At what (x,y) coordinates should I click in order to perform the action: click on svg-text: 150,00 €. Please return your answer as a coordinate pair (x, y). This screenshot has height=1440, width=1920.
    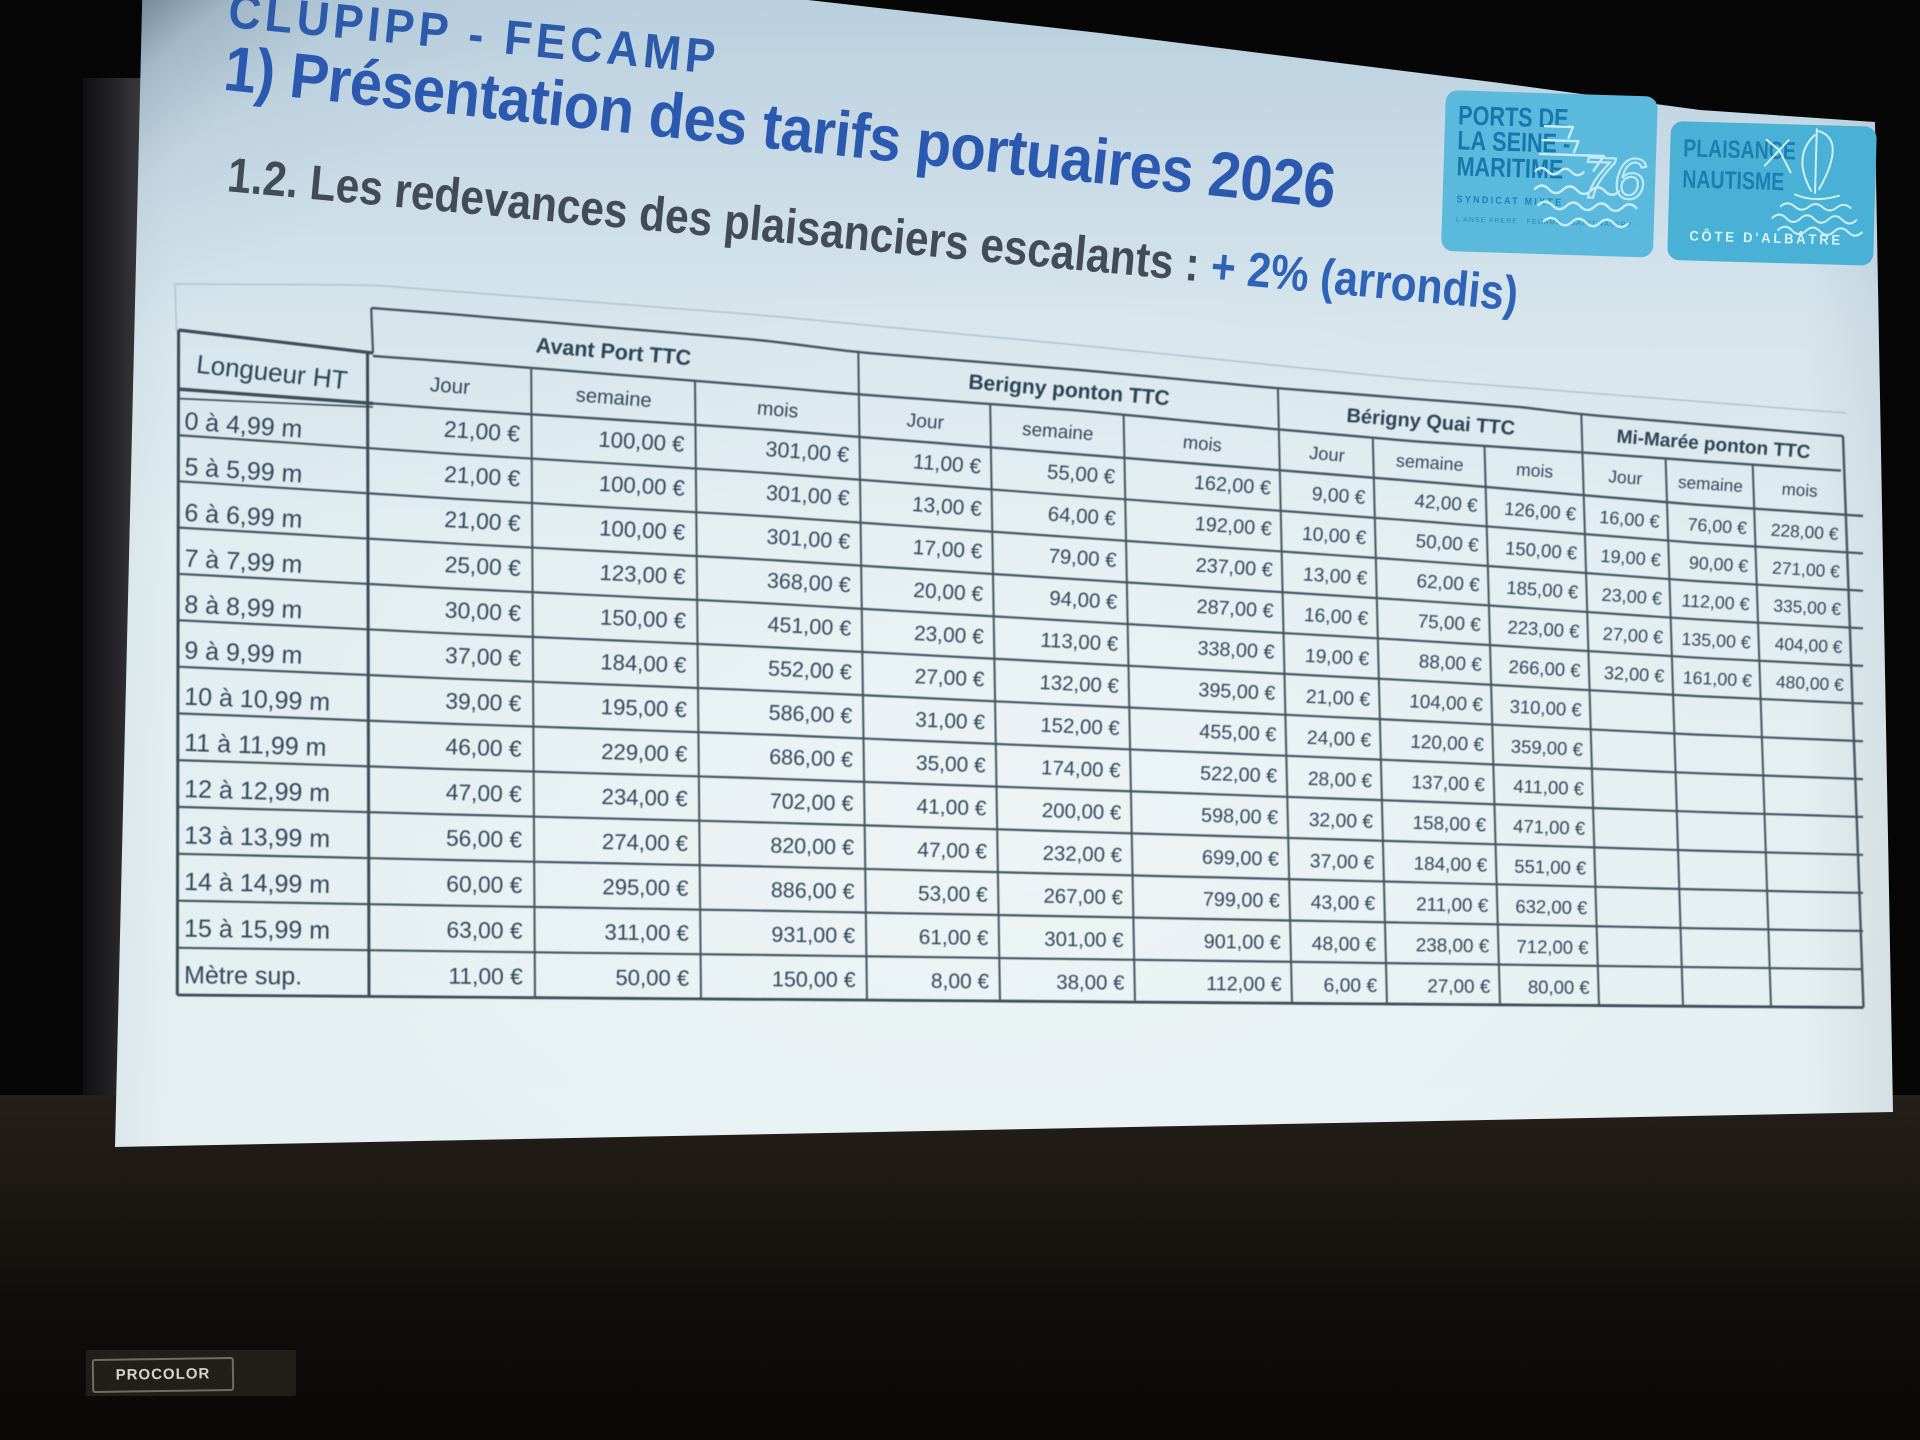
    Looking at the image, I should click on (643, 618).